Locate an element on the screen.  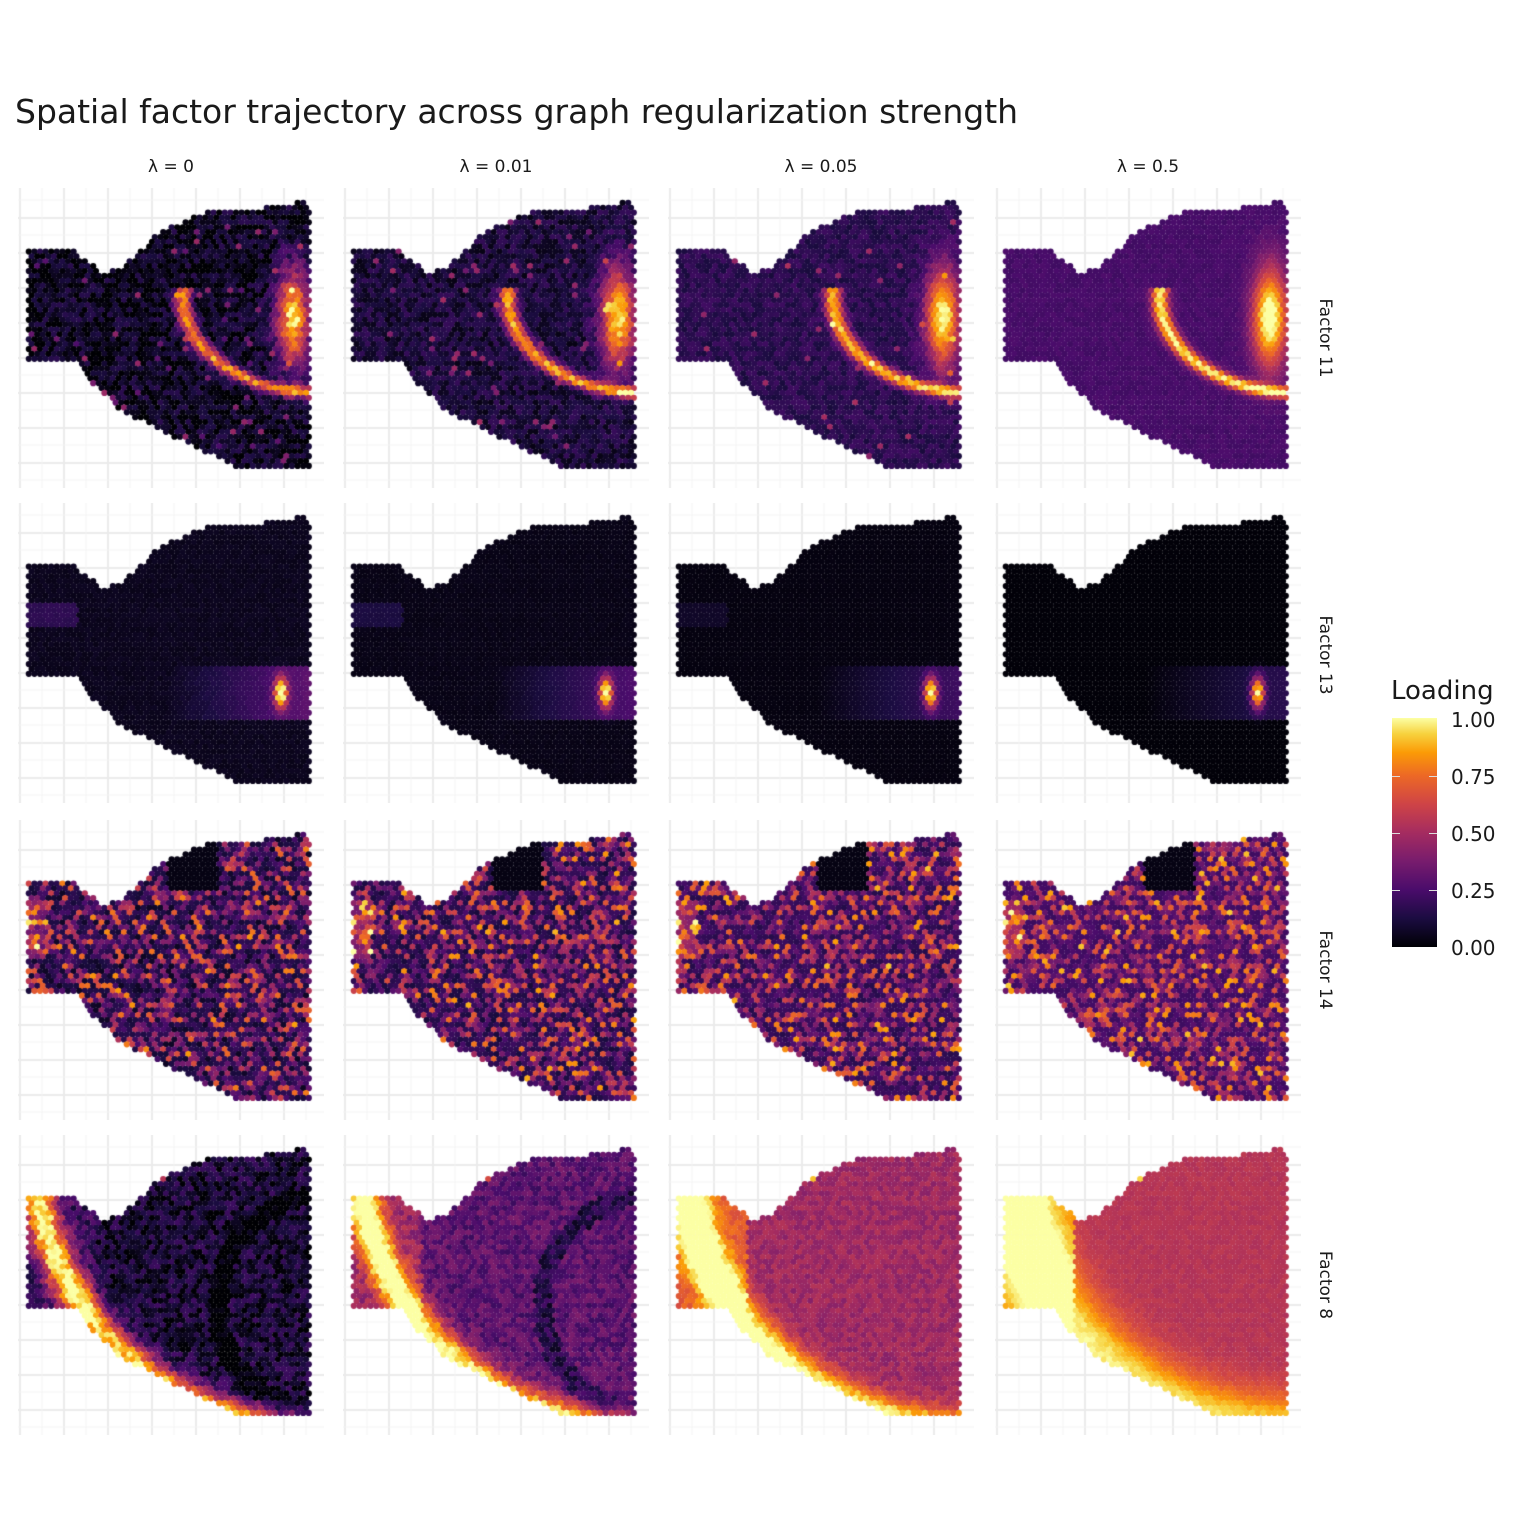
facet-label-col-2: λ = 0.05 is located at coordinates (821, 167).